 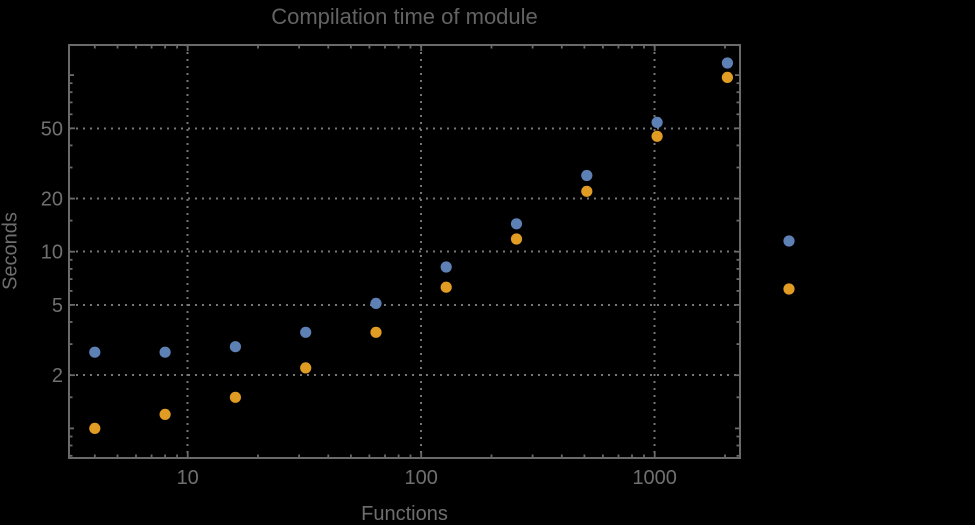 What do you see at coordinates (654, 478) in the screenshot?
I see `x-tick-label: 1000` at bounding box center [654, 478].